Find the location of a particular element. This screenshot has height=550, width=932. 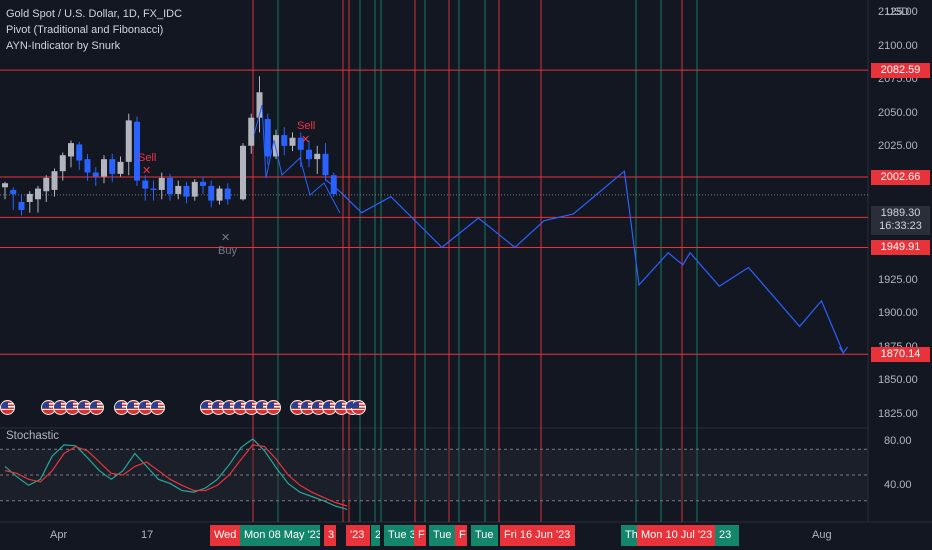

countdown: 16:33:23 is located at coordinates (900, 226).